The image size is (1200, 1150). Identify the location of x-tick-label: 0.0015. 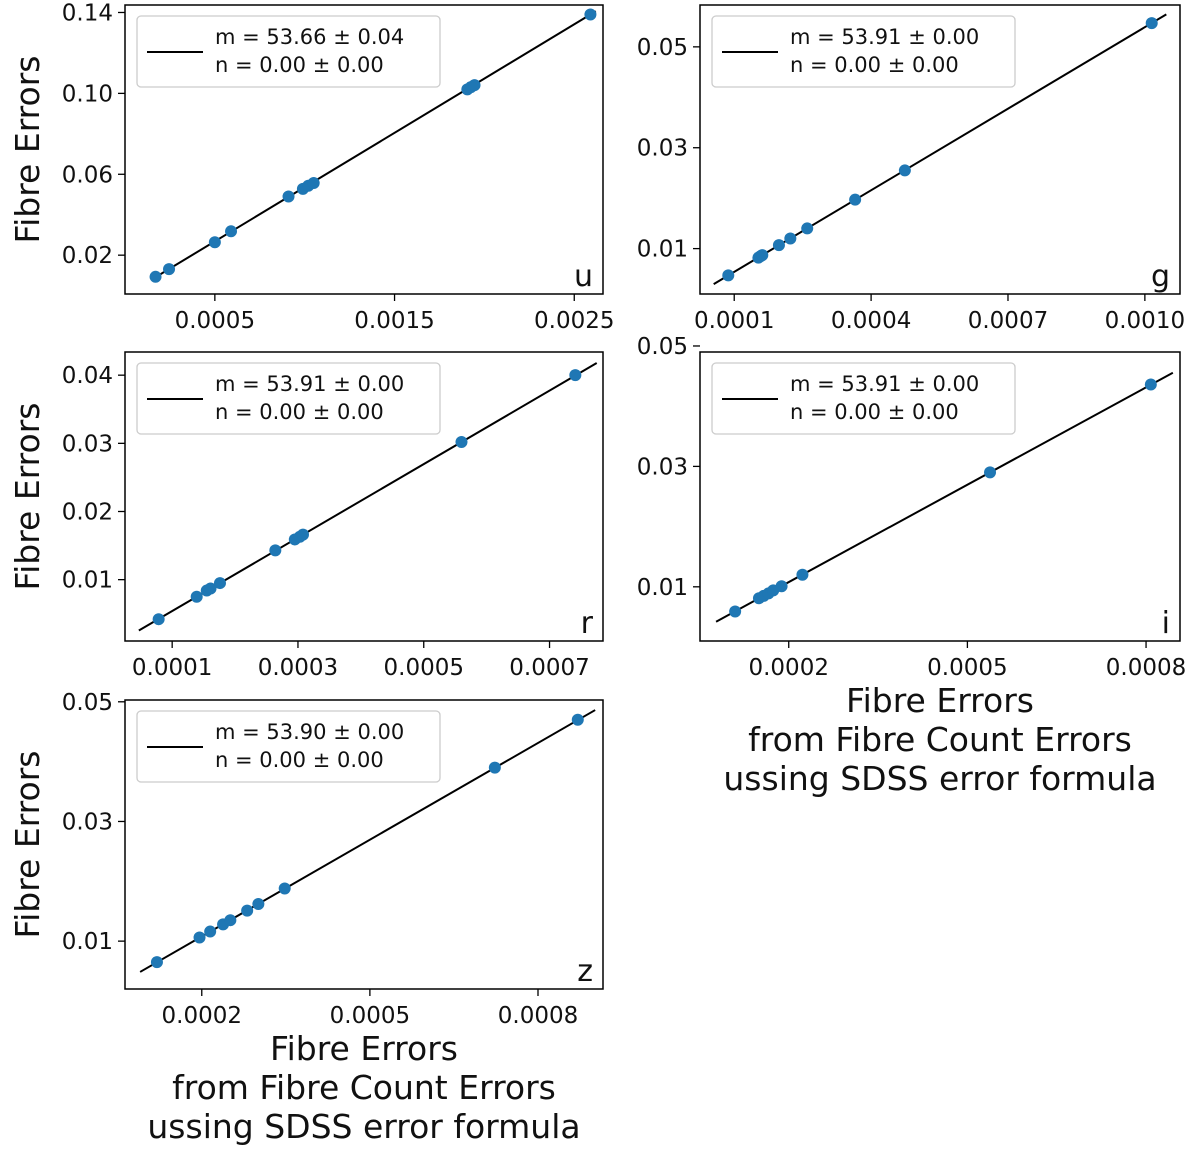
(394, 321).